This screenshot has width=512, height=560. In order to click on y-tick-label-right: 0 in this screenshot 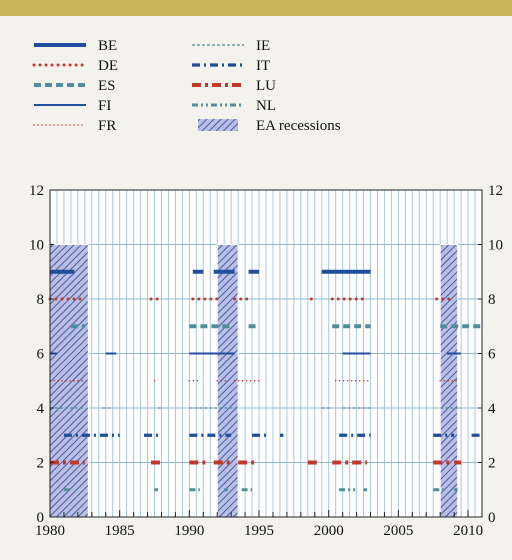, I will do `click(492, 518)`.